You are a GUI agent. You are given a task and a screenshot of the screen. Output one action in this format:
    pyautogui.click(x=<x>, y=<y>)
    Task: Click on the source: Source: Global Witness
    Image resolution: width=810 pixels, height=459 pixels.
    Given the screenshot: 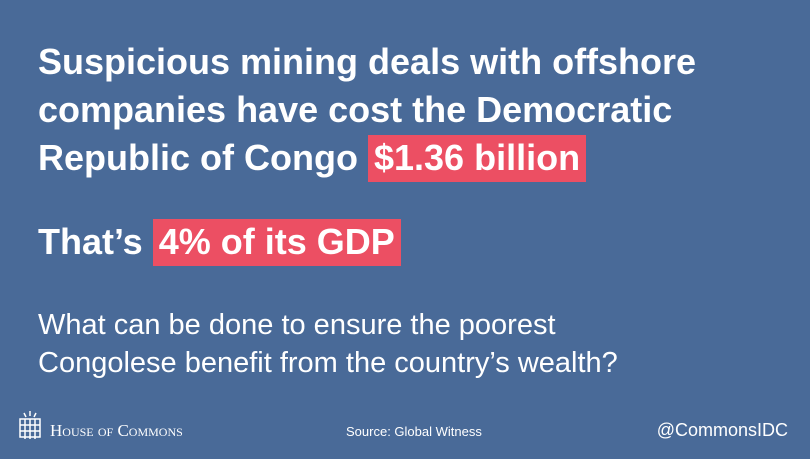 What is the action you would take?
    pyautogui.click(x=414, y=431)
    